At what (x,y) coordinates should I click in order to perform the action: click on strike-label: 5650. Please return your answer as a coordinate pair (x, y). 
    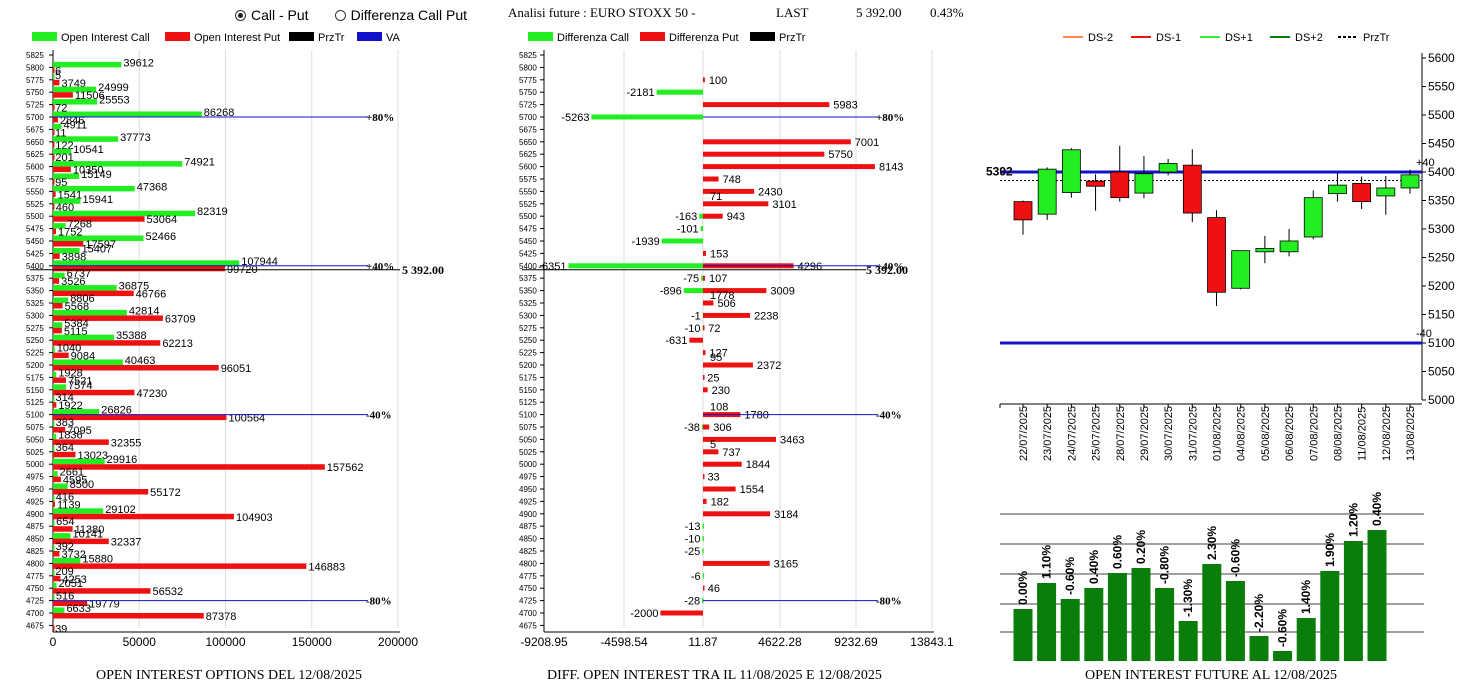
    Looking at the image, I should click on (35, 142).